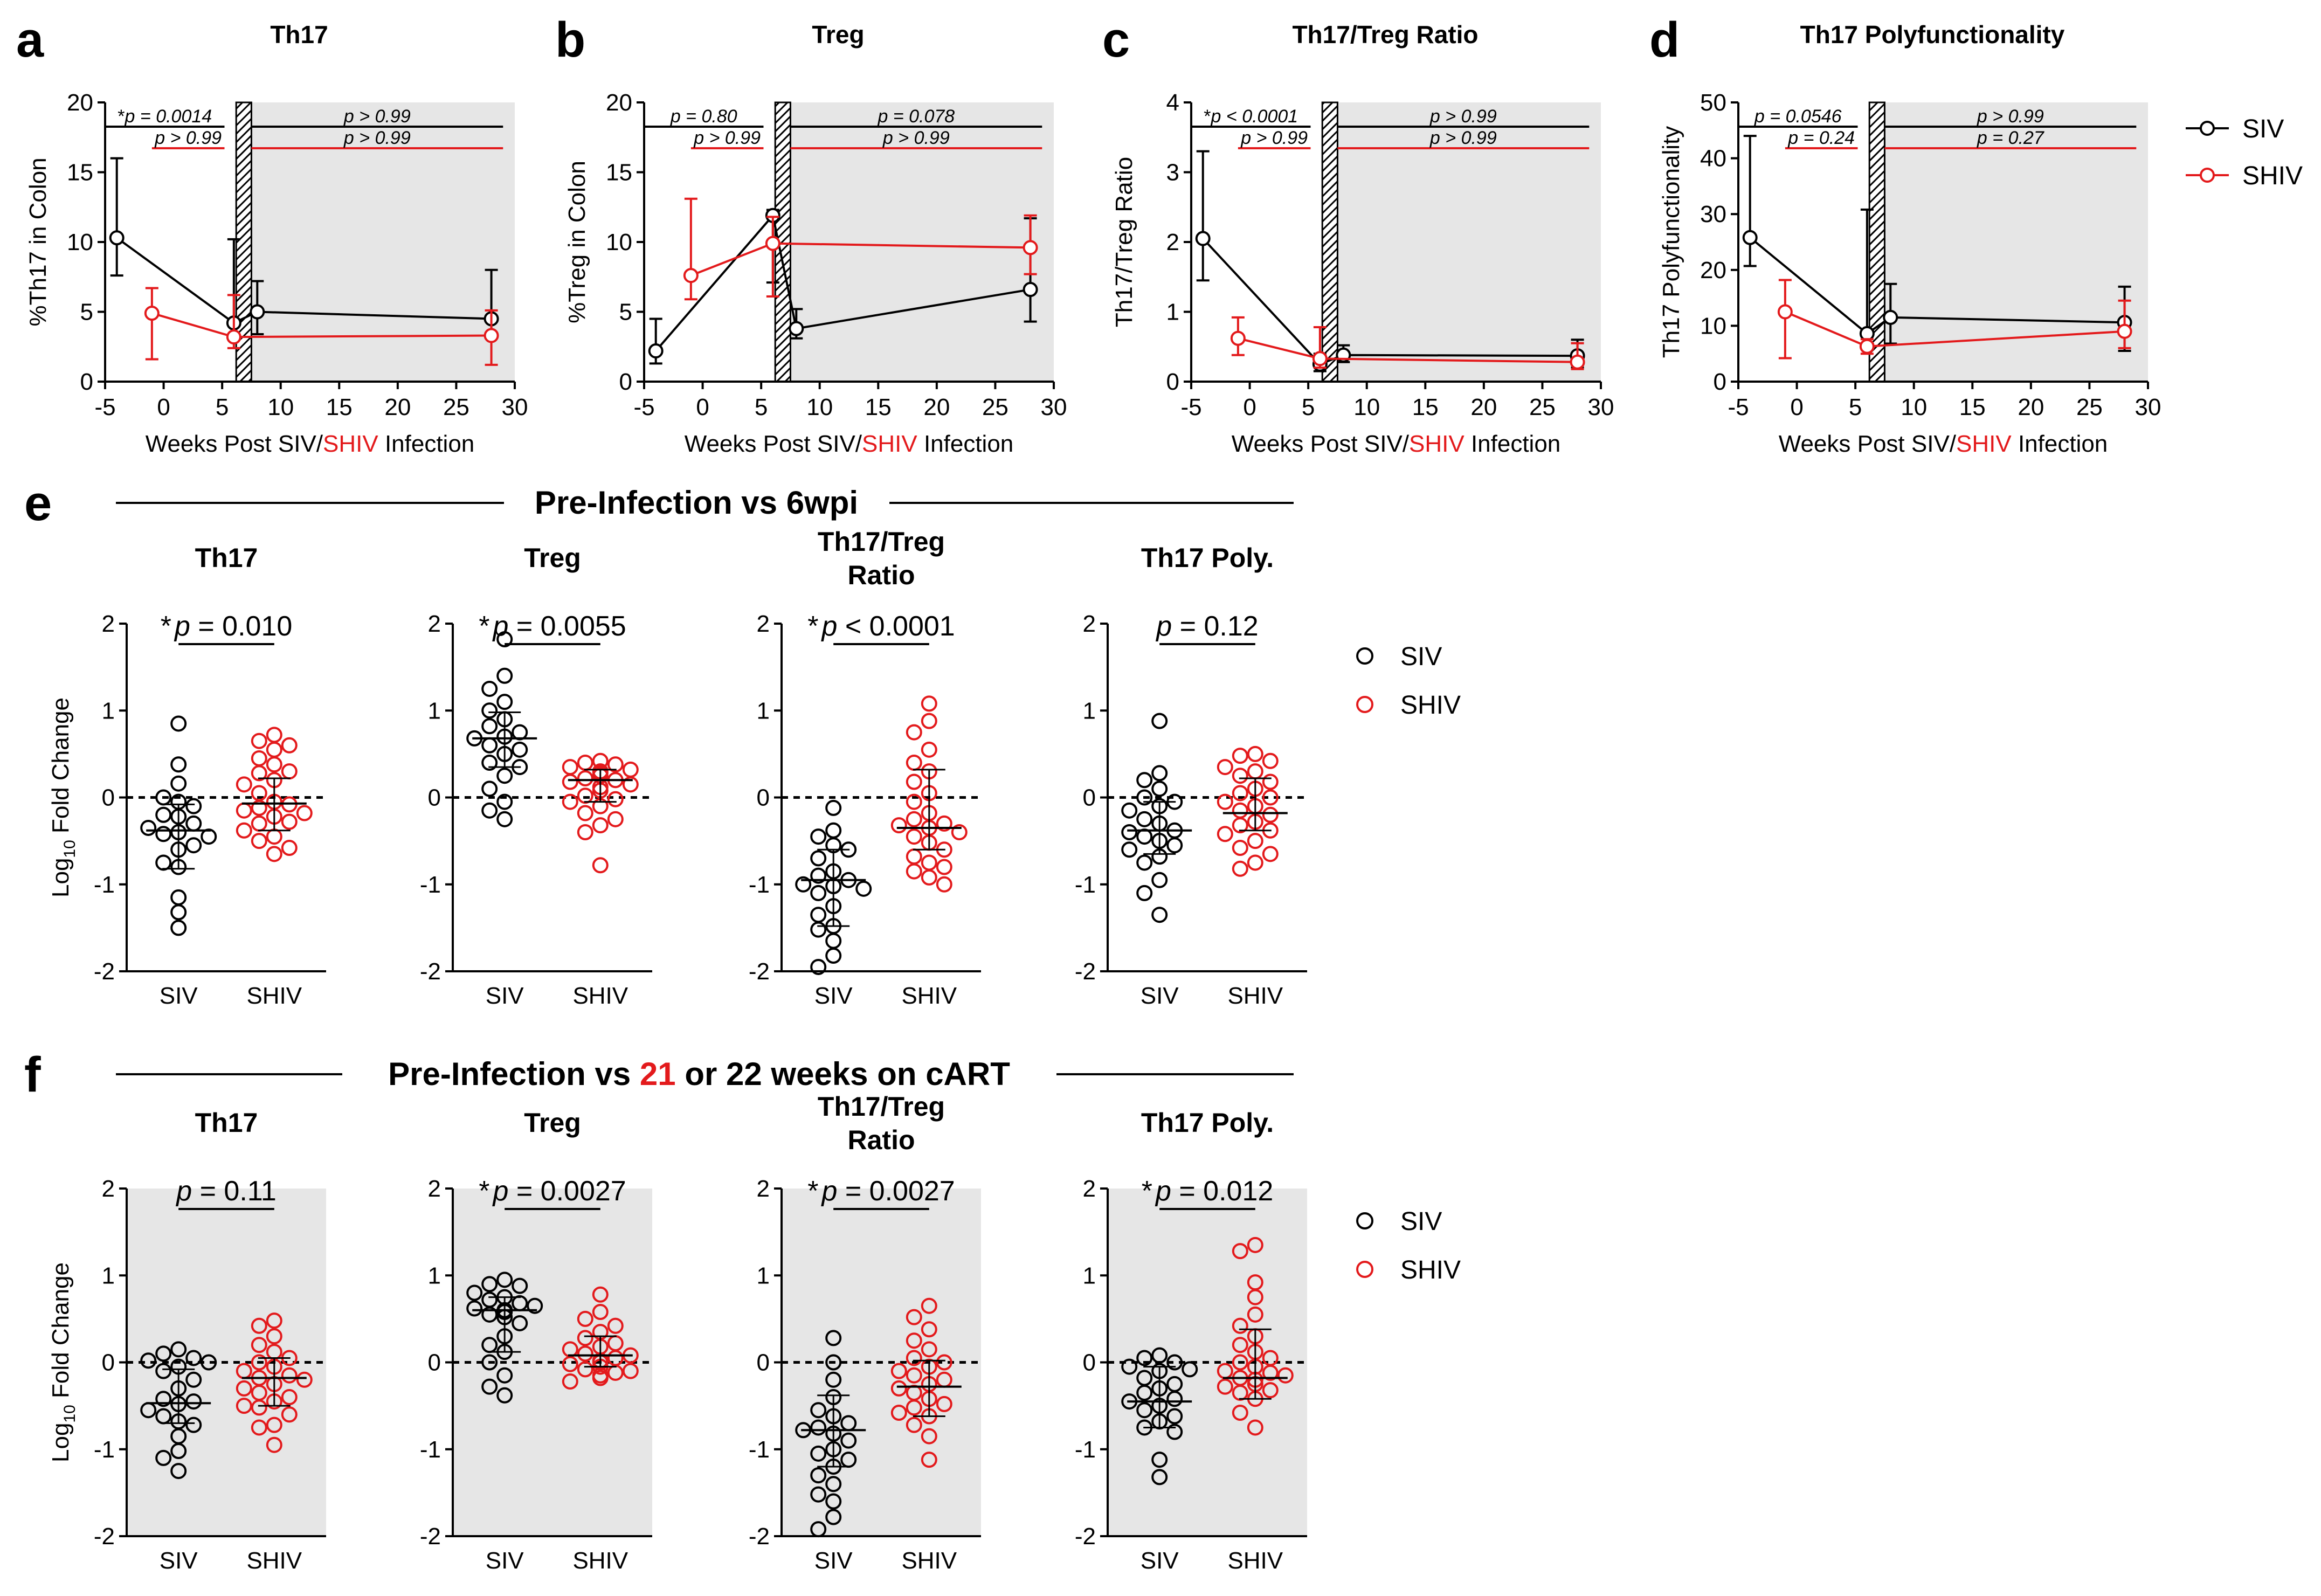 The width and height of the screenshot is (2321, 1596). What do you see at coordinates (1796, 407) in the screenshot?
I see `x-tick-label: 0` at bounding box center [1796, 407].